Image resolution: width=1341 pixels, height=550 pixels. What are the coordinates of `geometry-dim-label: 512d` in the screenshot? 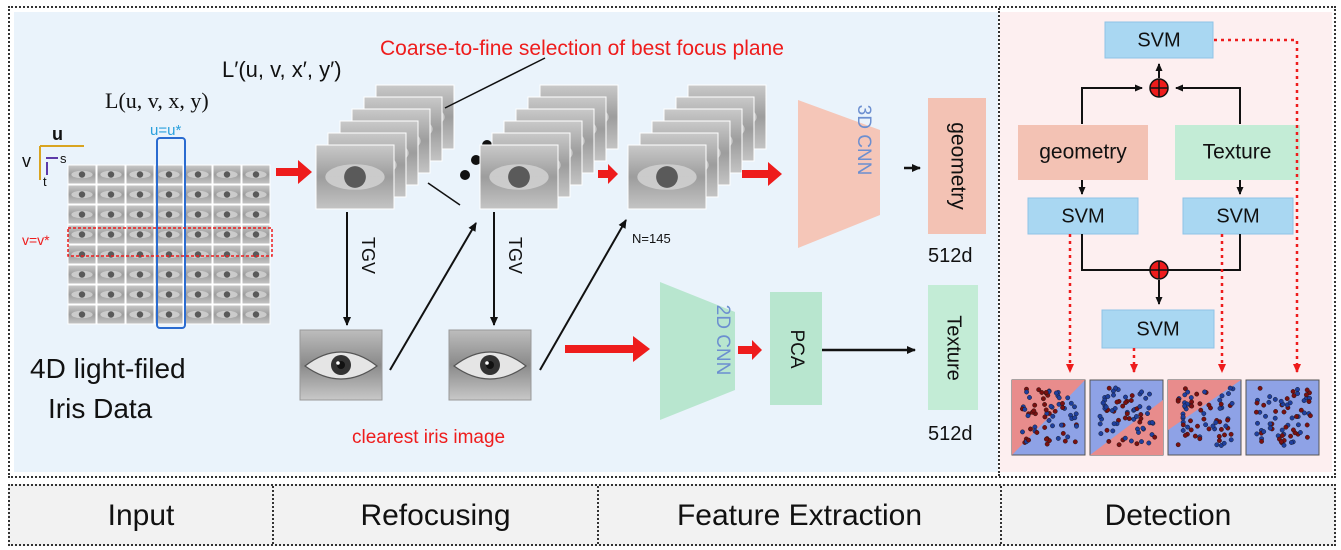 It's located at (950, 256).